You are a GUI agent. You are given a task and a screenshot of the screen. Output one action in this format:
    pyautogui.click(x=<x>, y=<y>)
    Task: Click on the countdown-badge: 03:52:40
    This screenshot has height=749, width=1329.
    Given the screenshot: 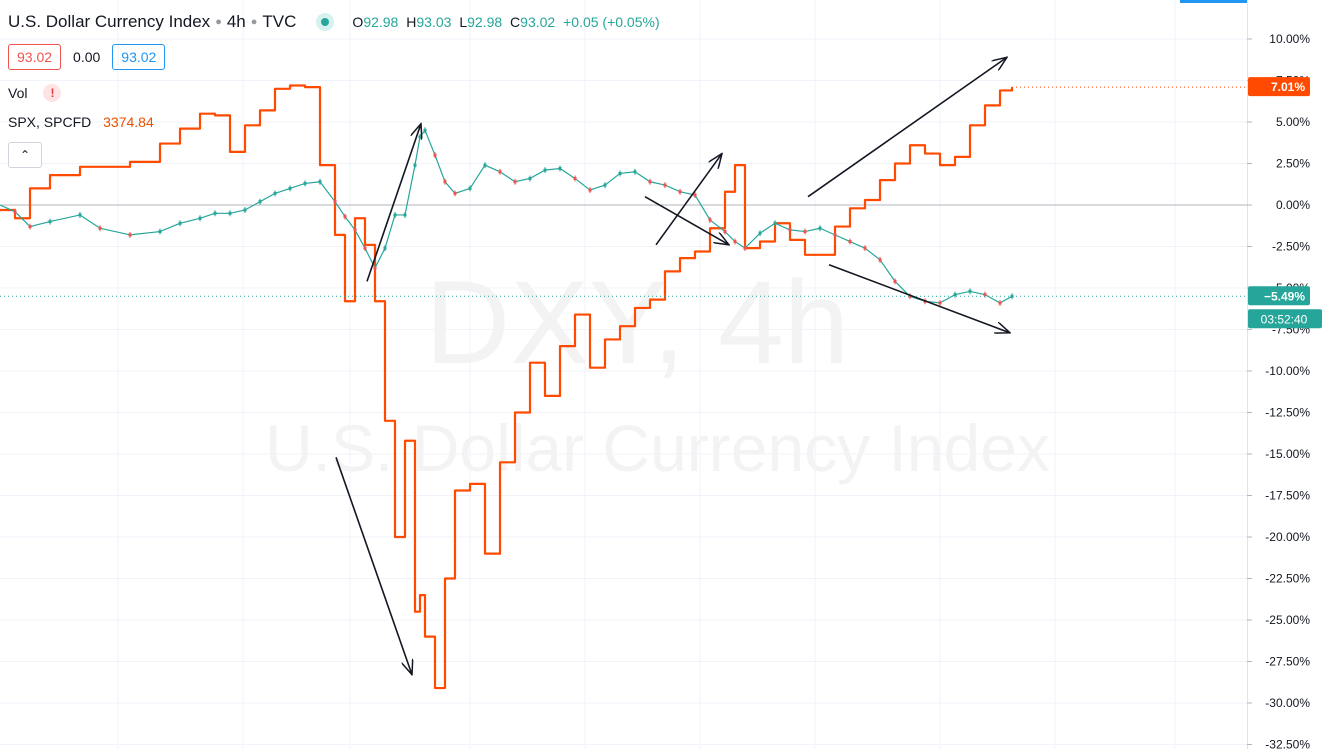 What is the action you would take?
    pyautogui.click(x=1285, y=319)
    